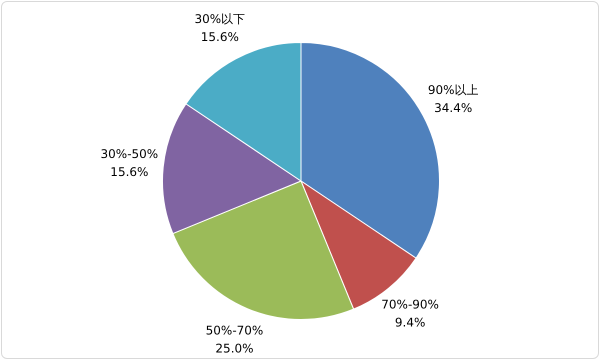  What do you see at coordinates (410, 323) in the screenshot?
I see `data-label: 9.4%` at bounding box center [410, 323].